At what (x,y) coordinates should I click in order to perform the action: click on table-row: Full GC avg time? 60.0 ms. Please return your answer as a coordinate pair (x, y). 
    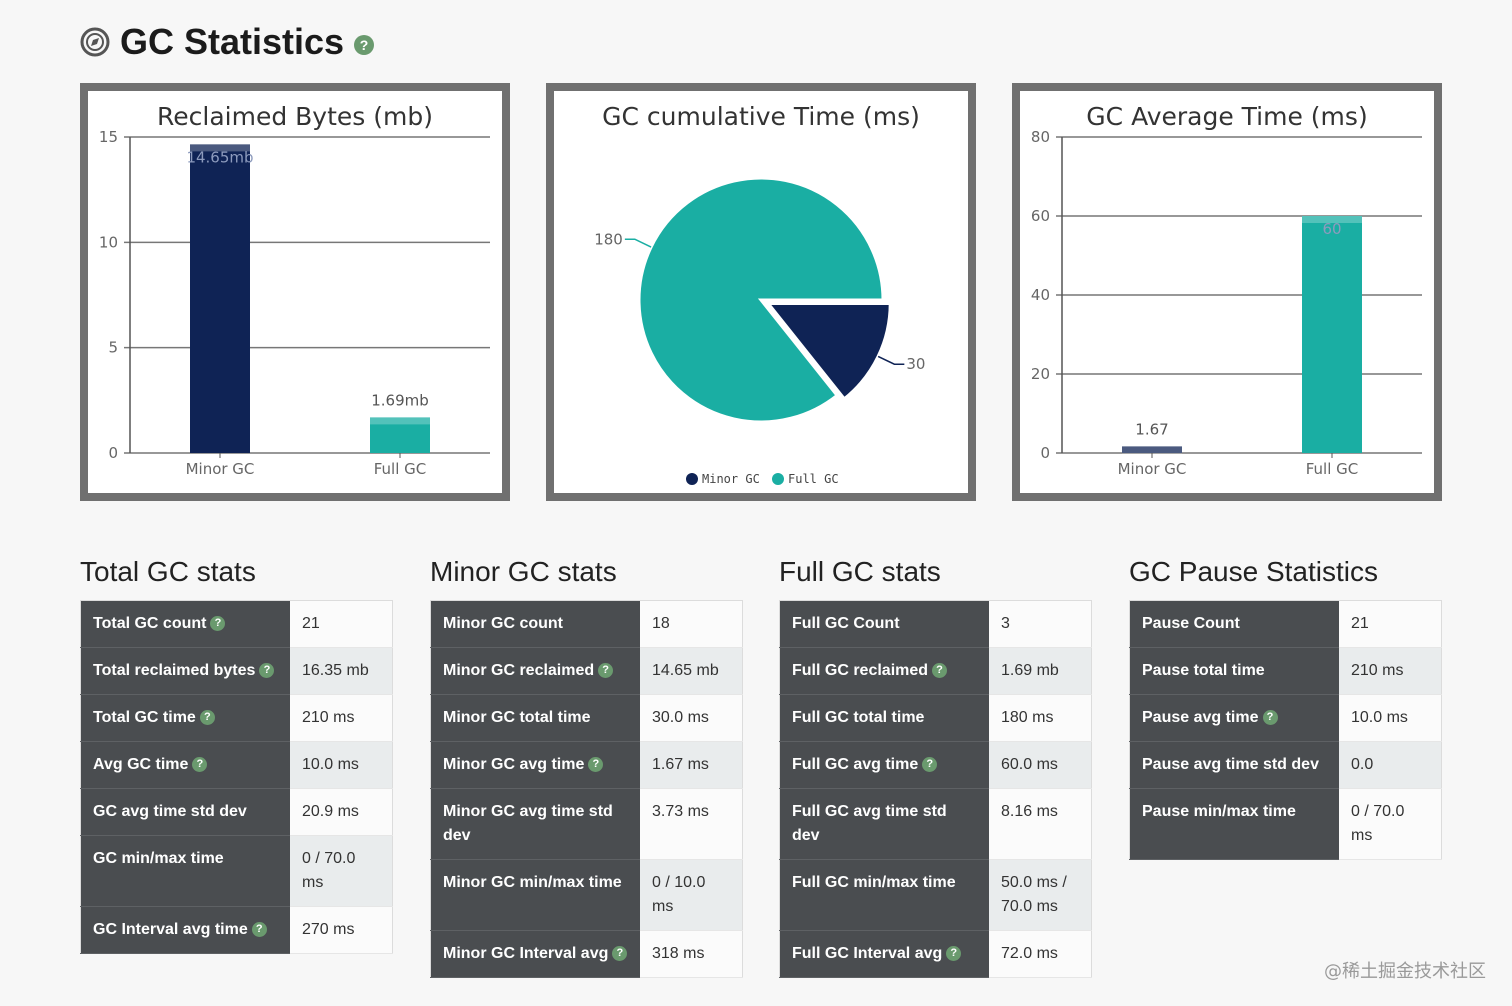
    Looking at the image, I should click on (935, 765).